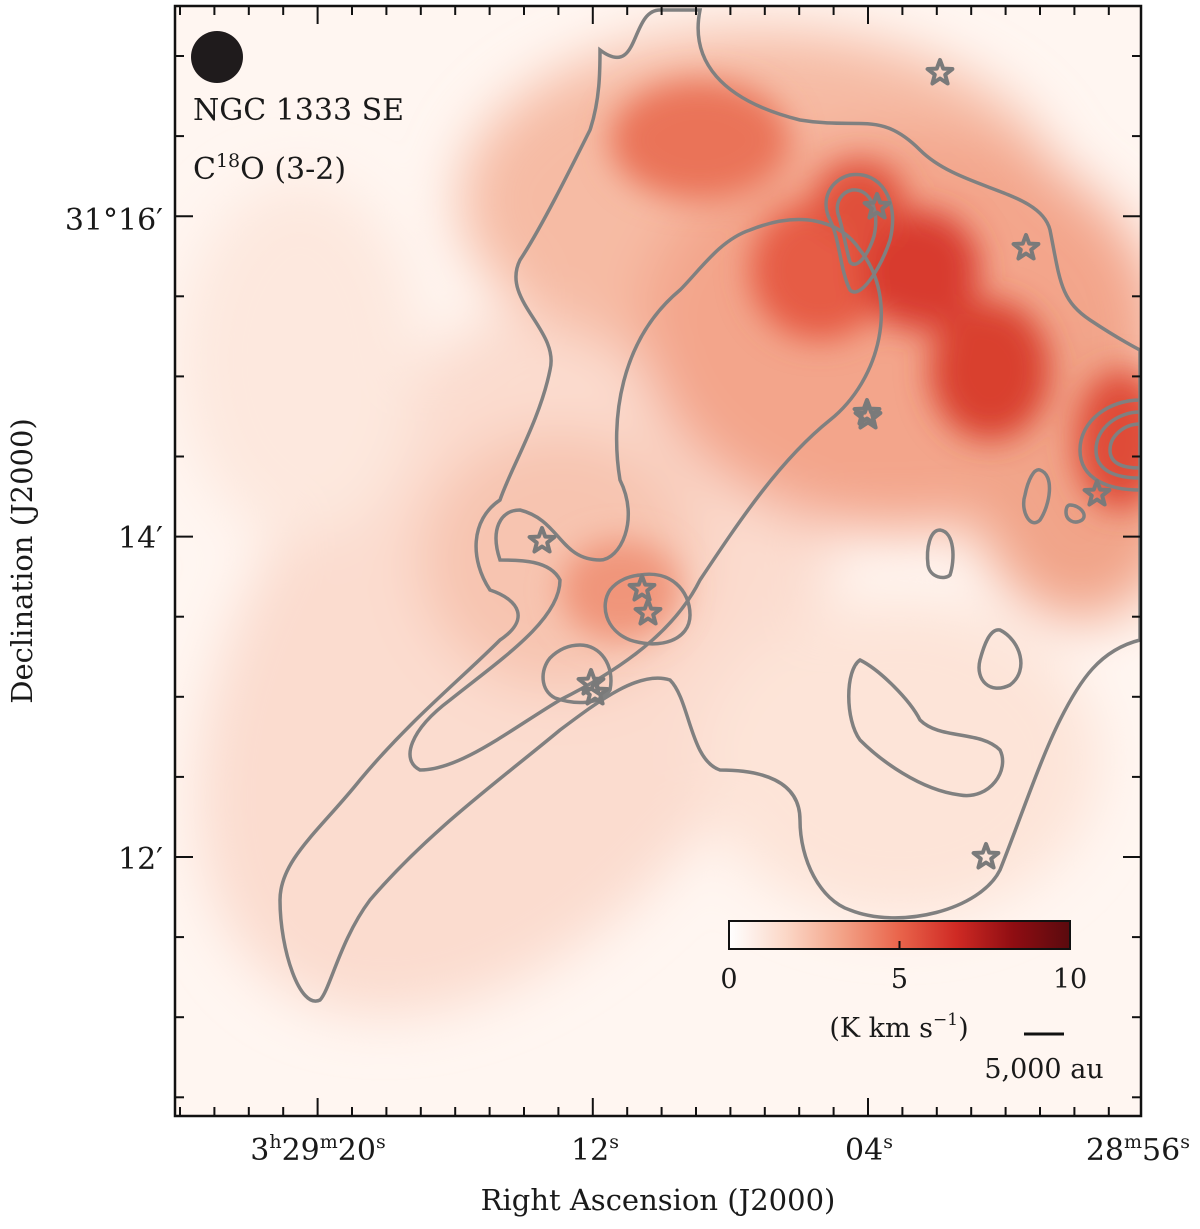 The width and height of the screenshot is (1200, 1229). Describe the element at coordinates (899, 979) in the screenshot. I see `colorbar-tick-label: 5` at that location.